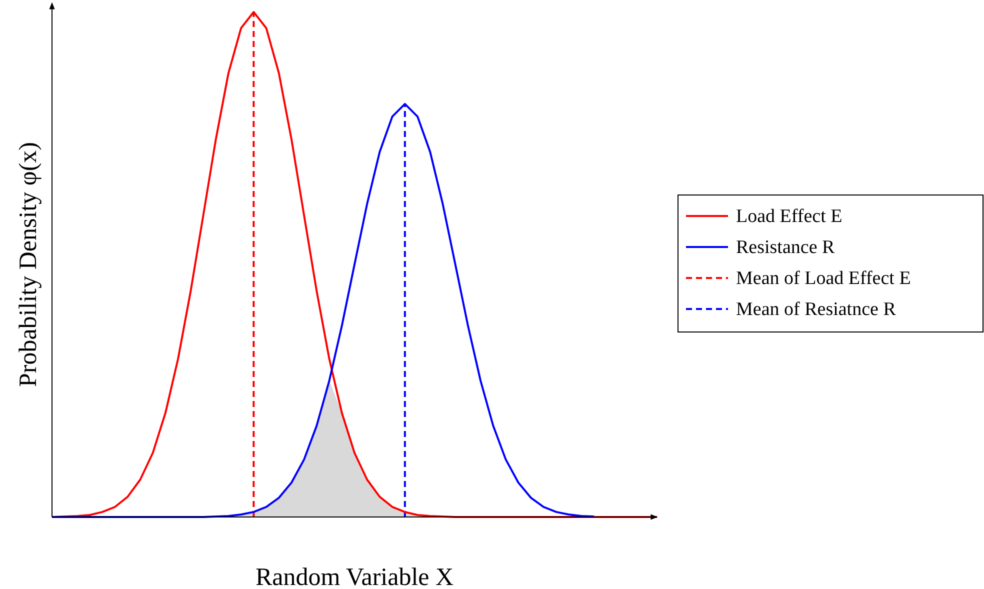 The width and height of the screenshot is (984, 589). Describe the element at coordinates (816, 309) in the screenshot. I see `text: Mean of Resiatnce R` at that location.